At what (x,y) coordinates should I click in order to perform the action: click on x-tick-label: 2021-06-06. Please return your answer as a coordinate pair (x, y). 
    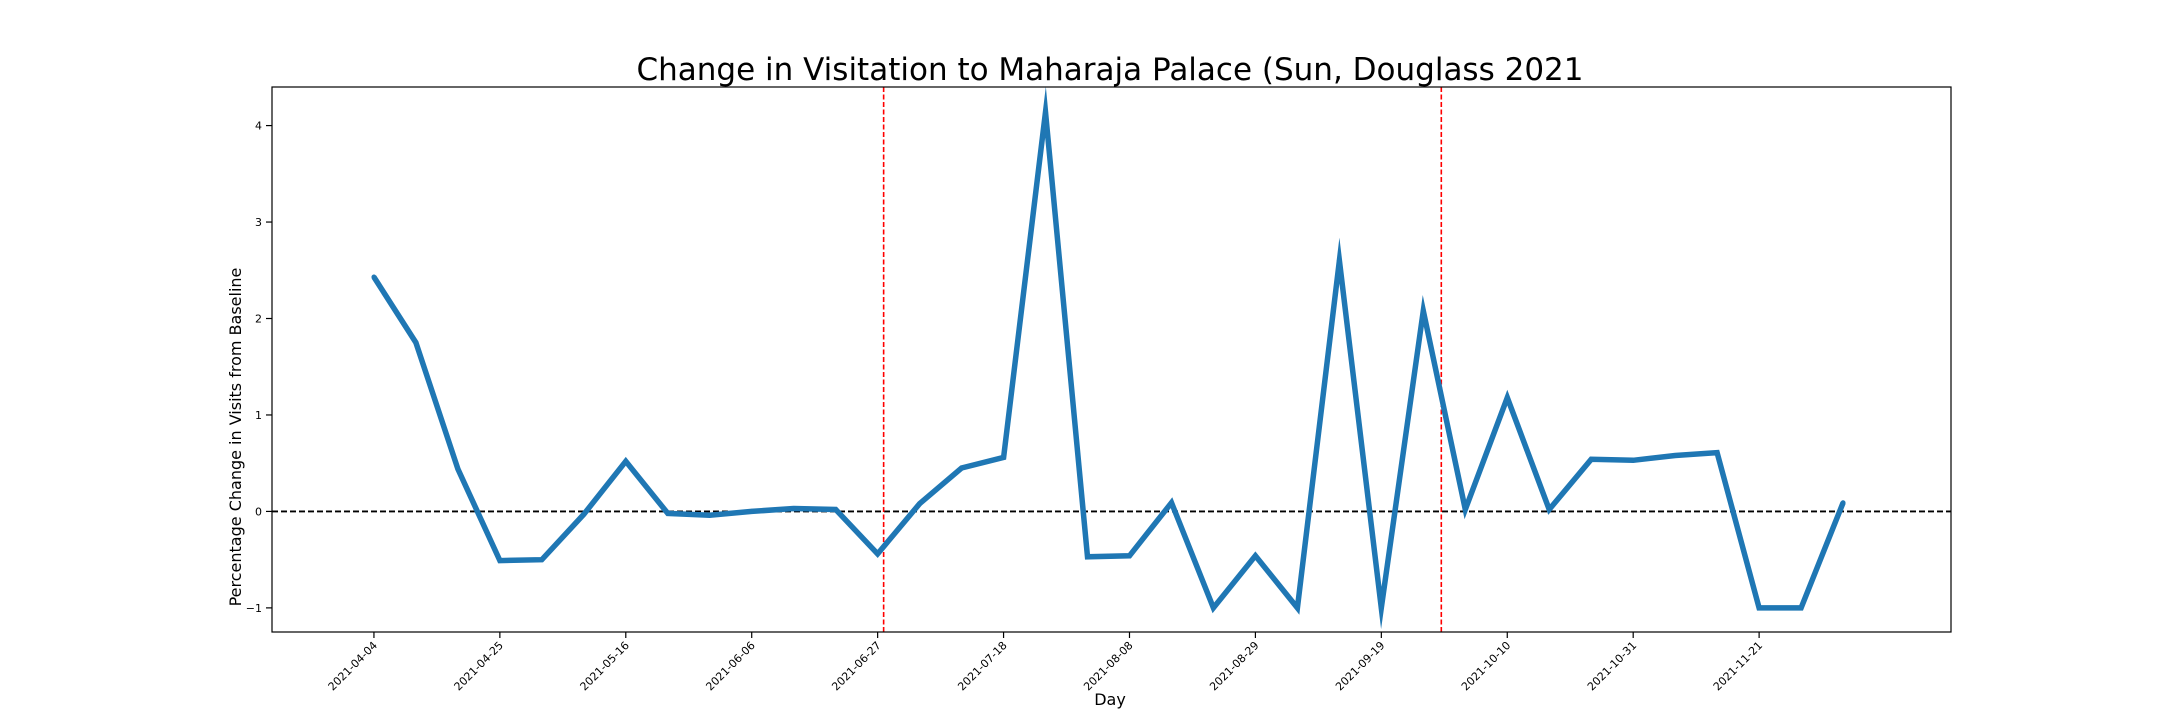
    Looking at the image, I should click on (730, 666).